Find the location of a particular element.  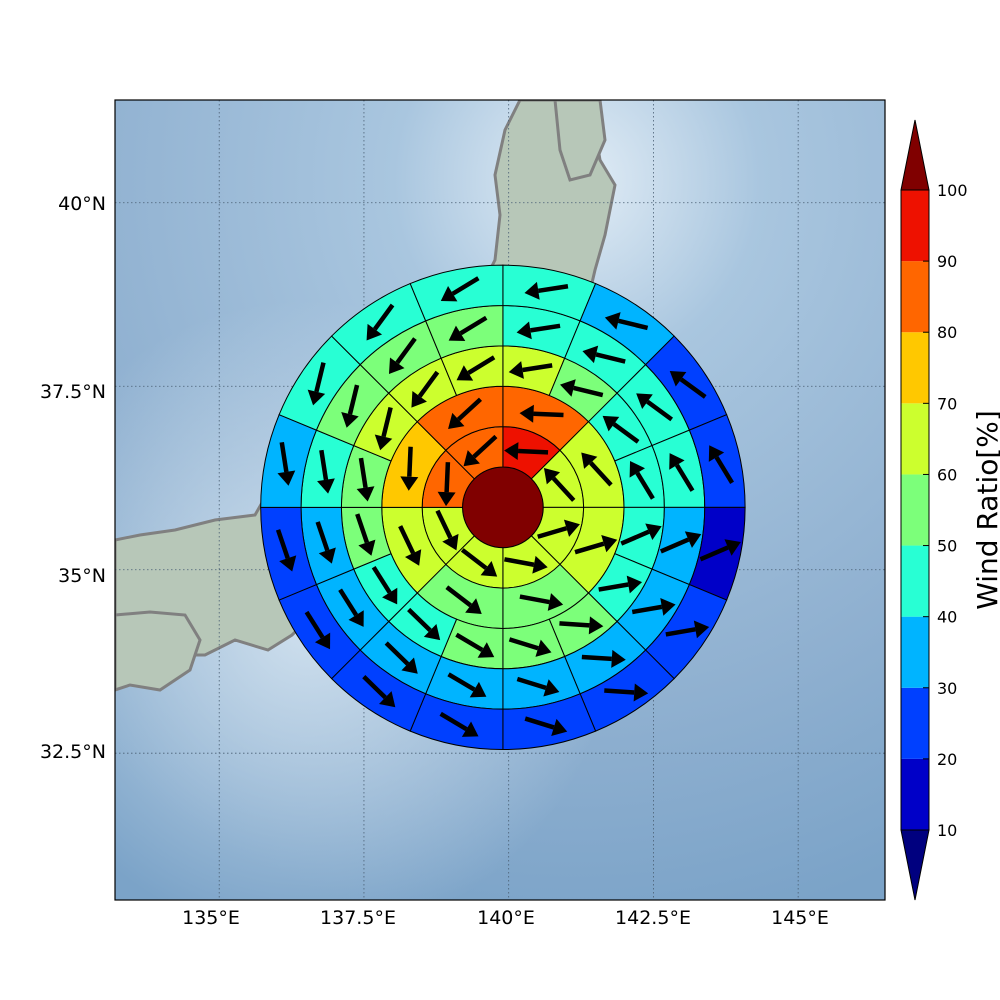

colorbar-tick-label: 80 is located at coordinates (947, 332).